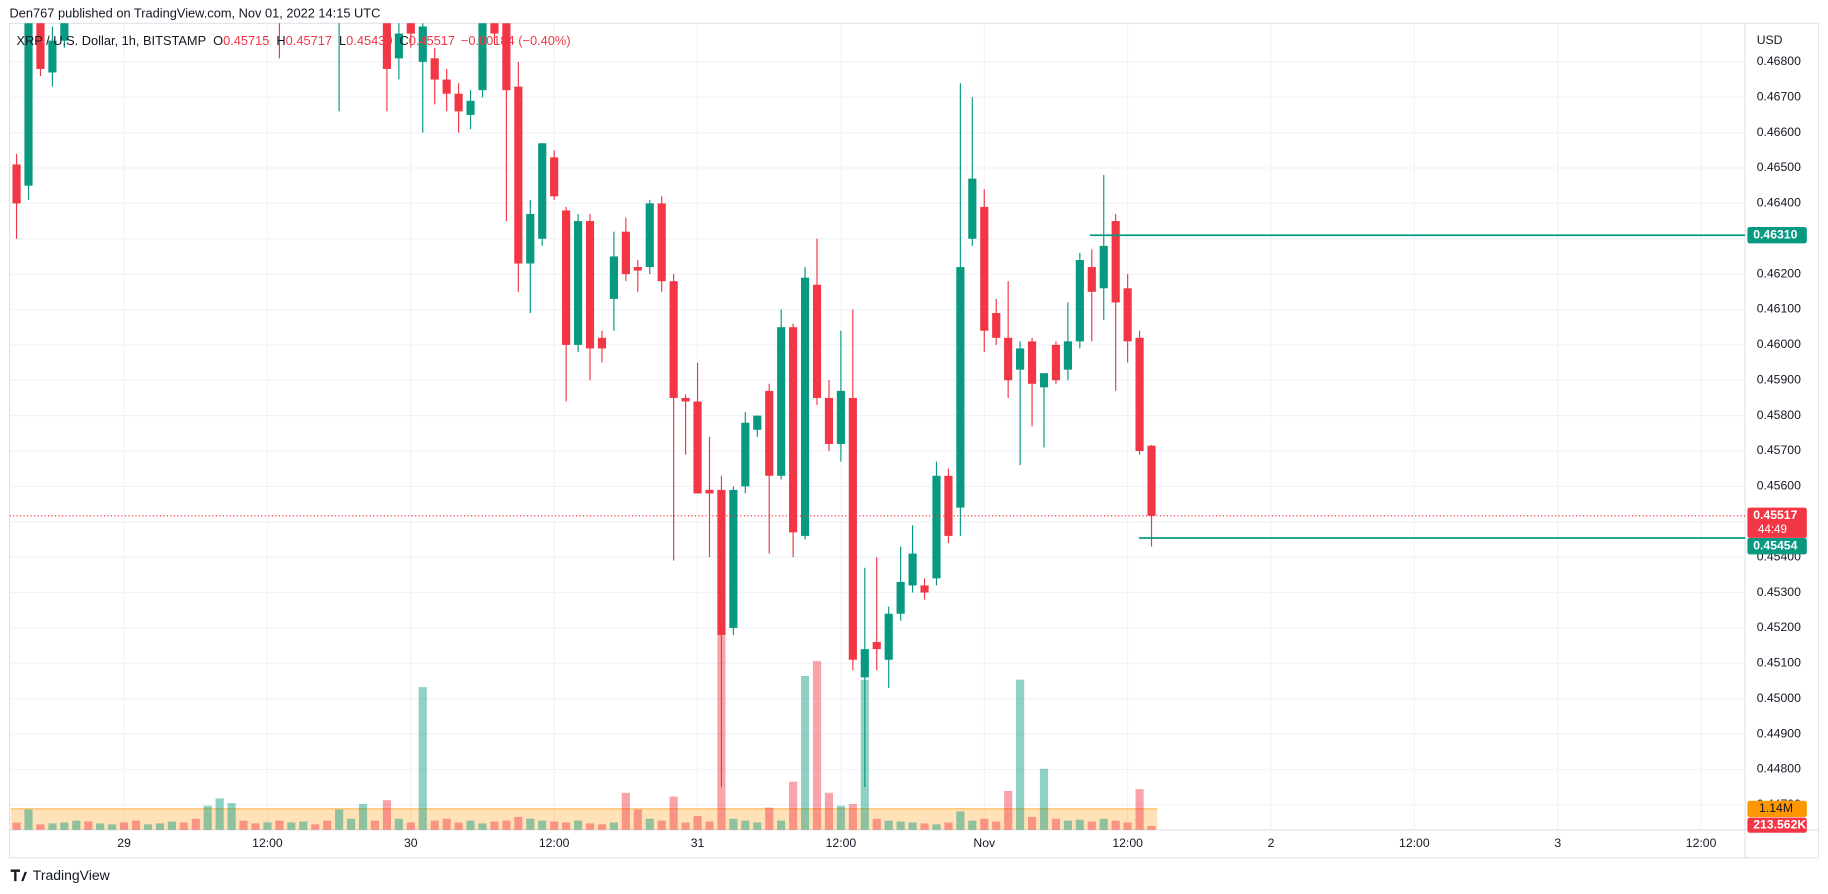 Image resolution: width=1828 pixels, height=894 pixels. I want to click on y-tick-label: 0.46100, so click(1779, 309).